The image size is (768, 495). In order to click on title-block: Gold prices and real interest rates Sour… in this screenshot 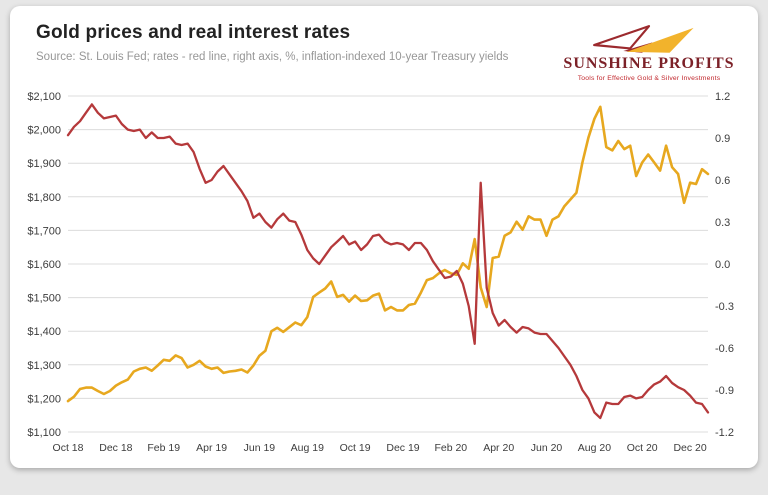, I will do `click(272, 42)`.